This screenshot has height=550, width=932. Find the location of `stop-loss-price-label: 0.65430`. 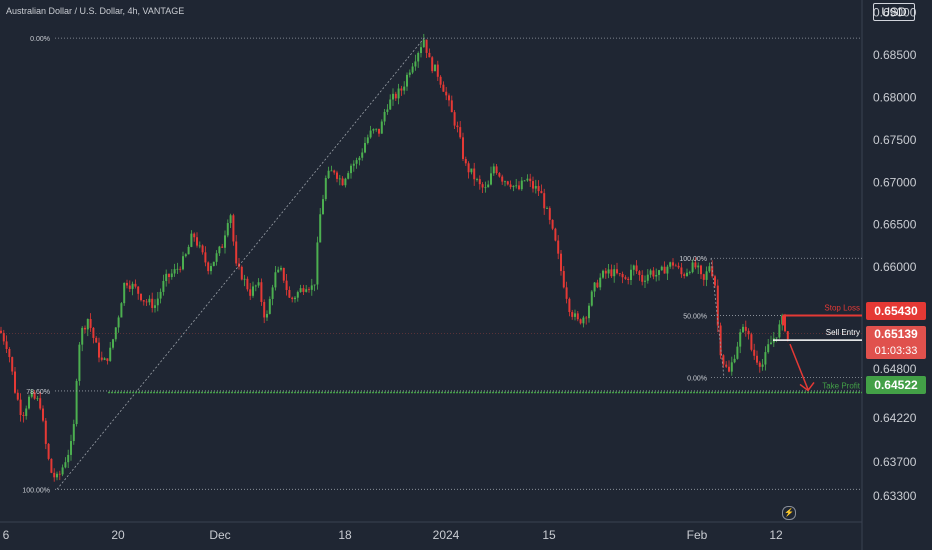

stop-loss-price-label: 0.65430 is located at coordinates (896, 311).